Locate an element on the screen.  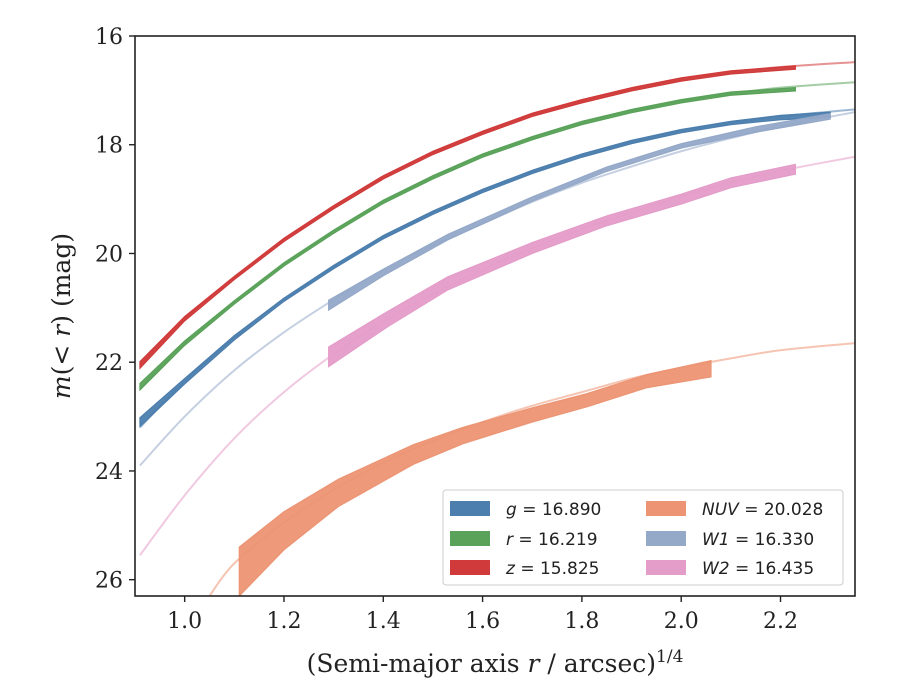
y-axis-label-post: ) (mag) is located at coordinates (61, 279).